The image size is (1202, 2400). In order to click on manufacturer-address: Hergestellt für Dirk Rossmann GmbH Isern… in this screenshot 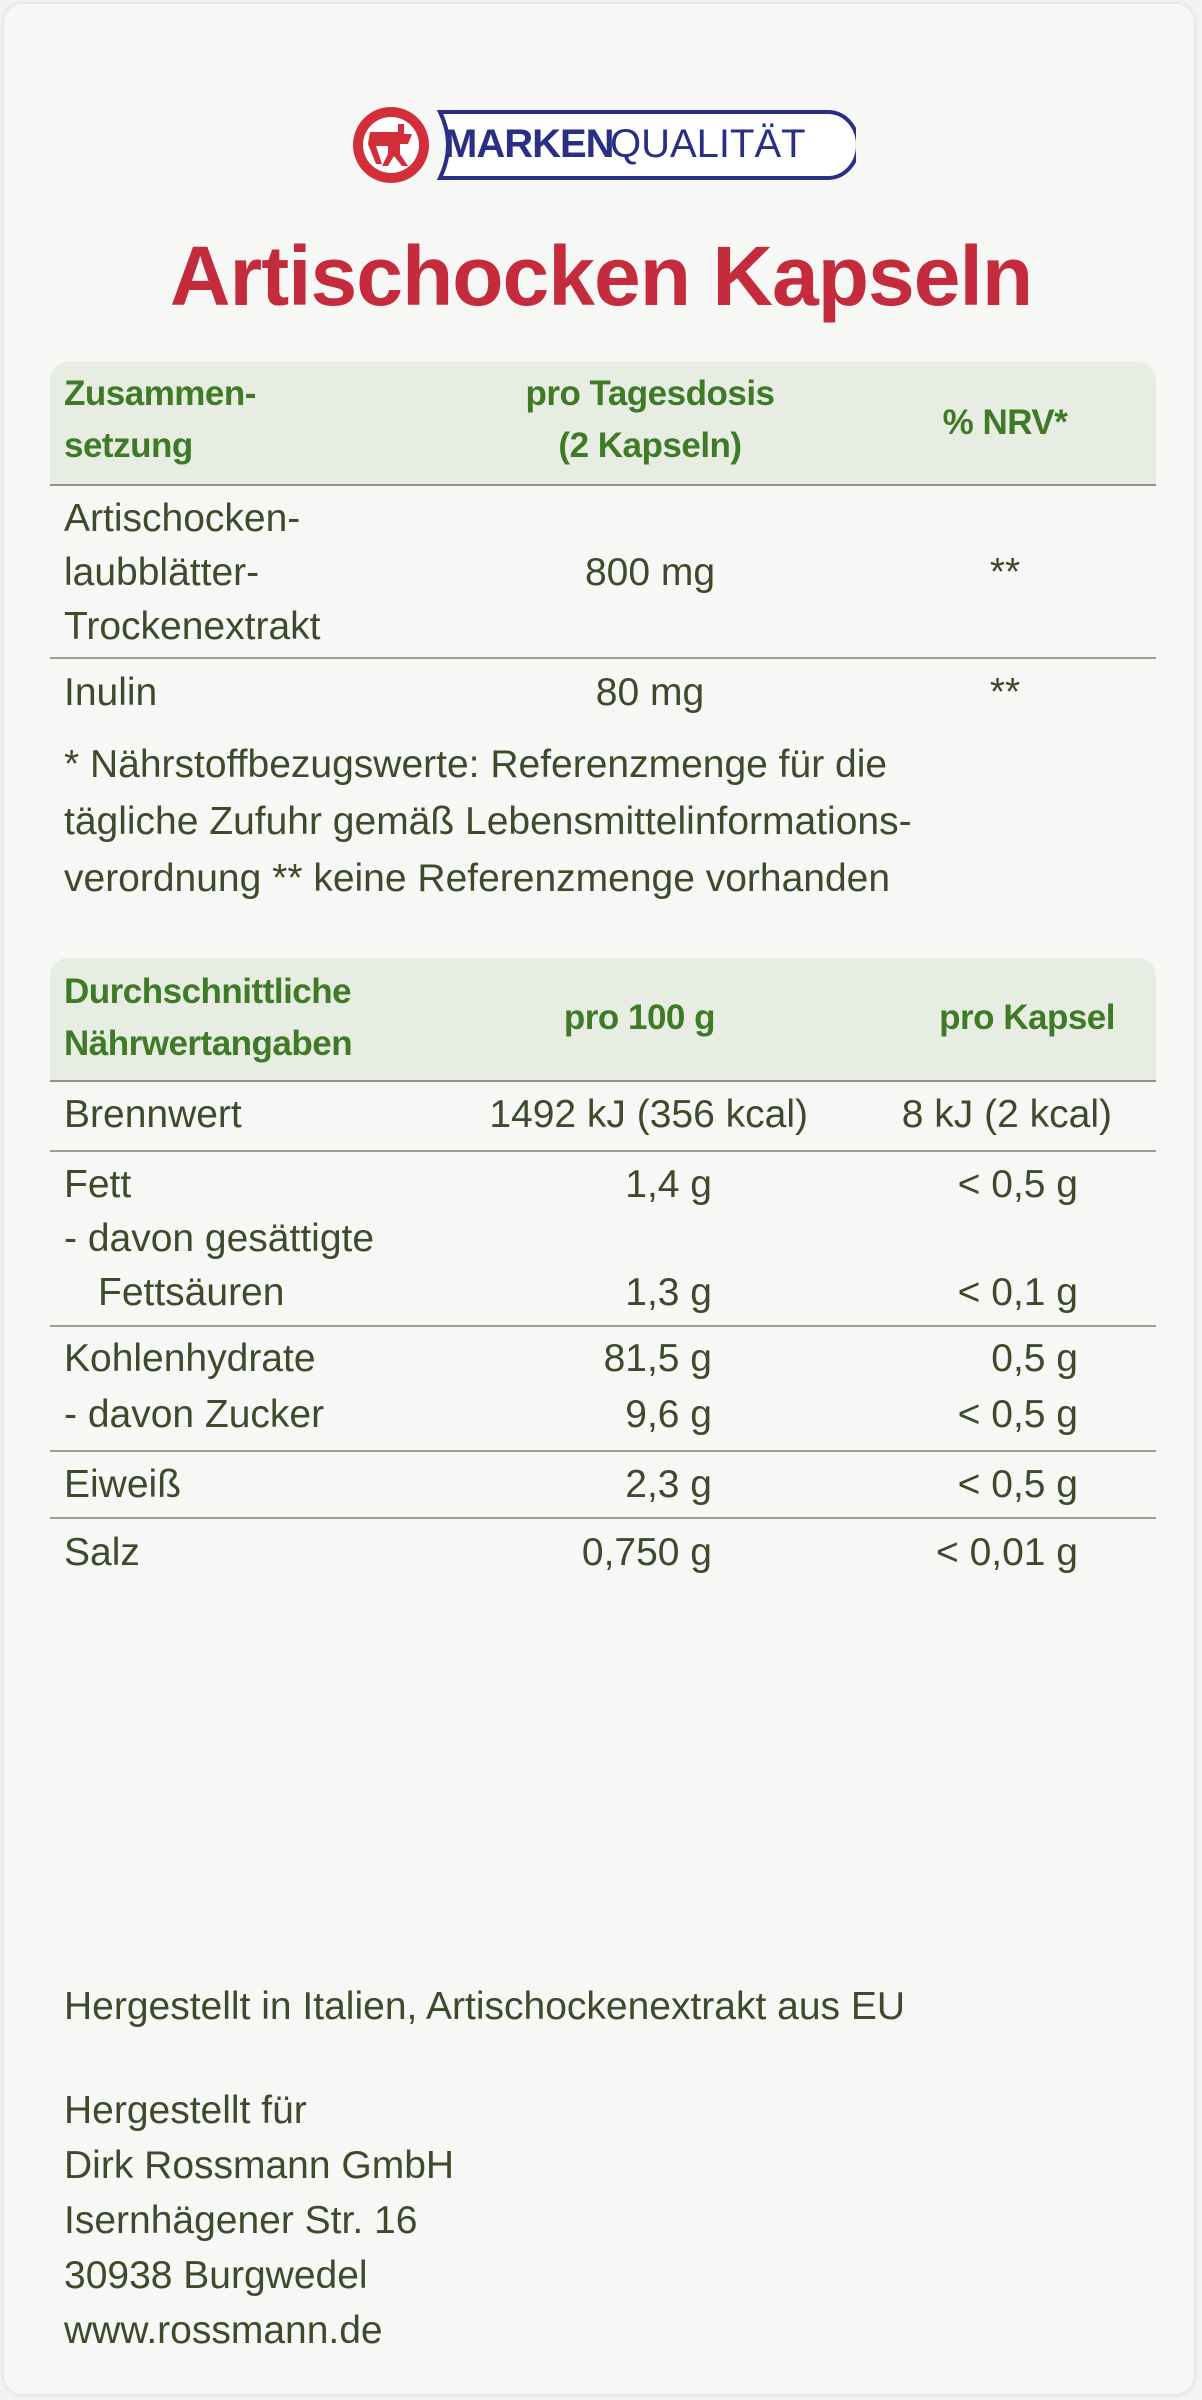, I will do `click(259, 2220)`.